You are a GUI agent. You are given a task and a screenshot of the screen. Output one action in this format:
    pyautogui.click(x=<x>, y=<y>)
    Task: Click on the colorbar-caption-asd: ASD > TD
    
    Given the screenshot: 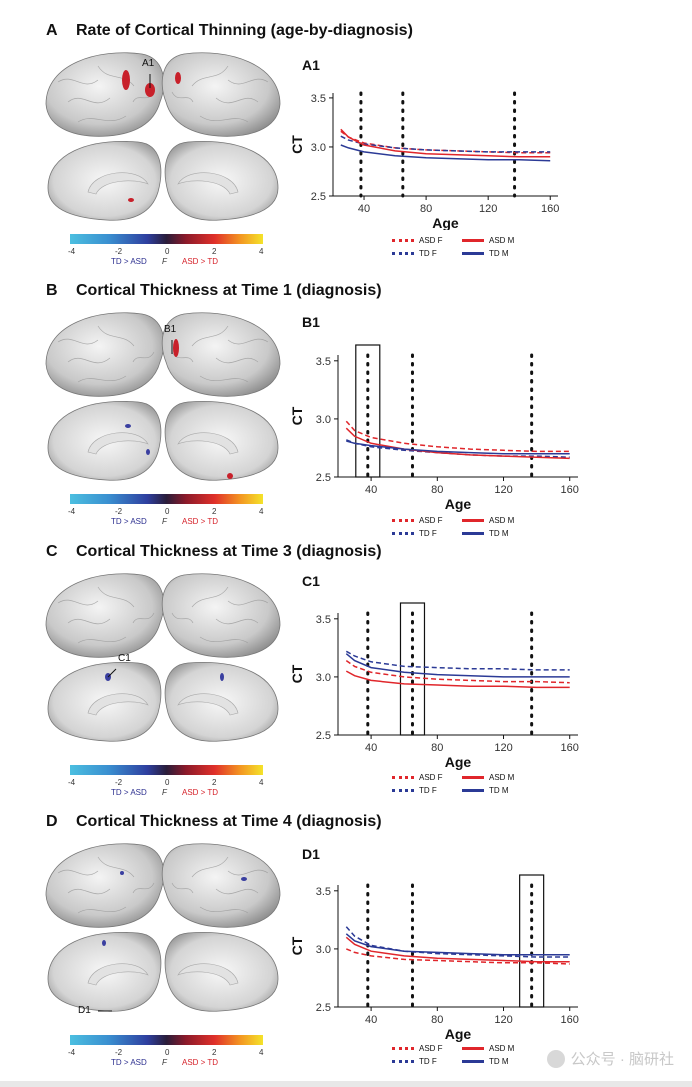 What is the action you would take?
    pyautogui.click(x=200, y=261)
    